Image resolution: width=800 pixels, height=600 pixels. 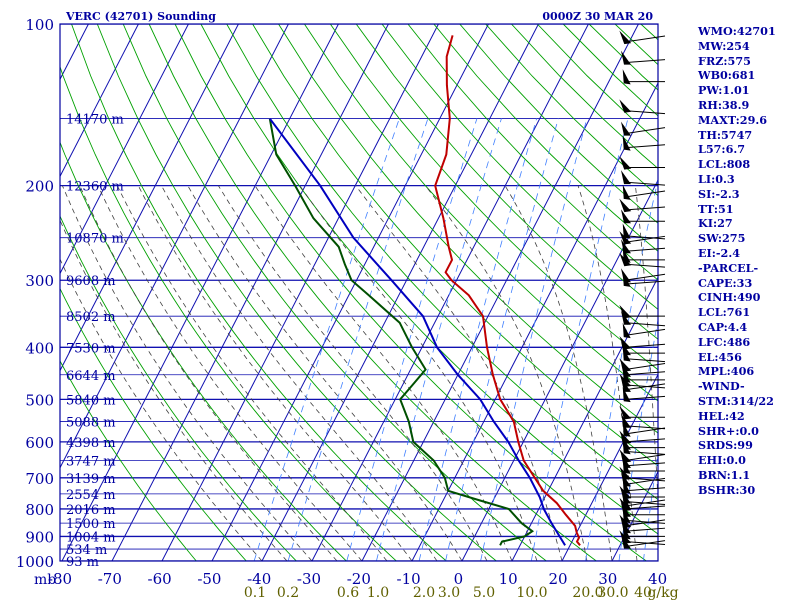 What do you see at coordinates (39, 510) in the screenshot?
I see `pressure-tick-label: 800` at bounding box center [39, 510].